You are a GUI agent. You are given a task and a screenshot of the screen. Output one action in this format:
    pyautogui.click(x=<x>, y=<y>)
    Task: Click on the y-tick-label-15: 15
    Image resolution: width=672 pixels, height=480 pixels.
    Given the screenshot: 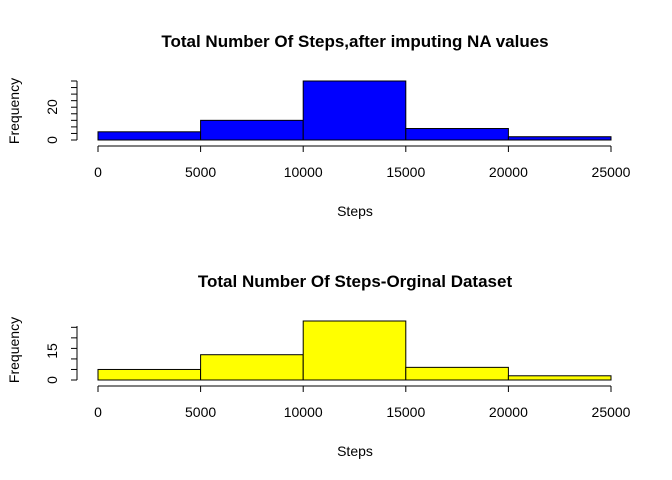 What is the action you would take?
    pyautogui.click(x=52, y=351)
    